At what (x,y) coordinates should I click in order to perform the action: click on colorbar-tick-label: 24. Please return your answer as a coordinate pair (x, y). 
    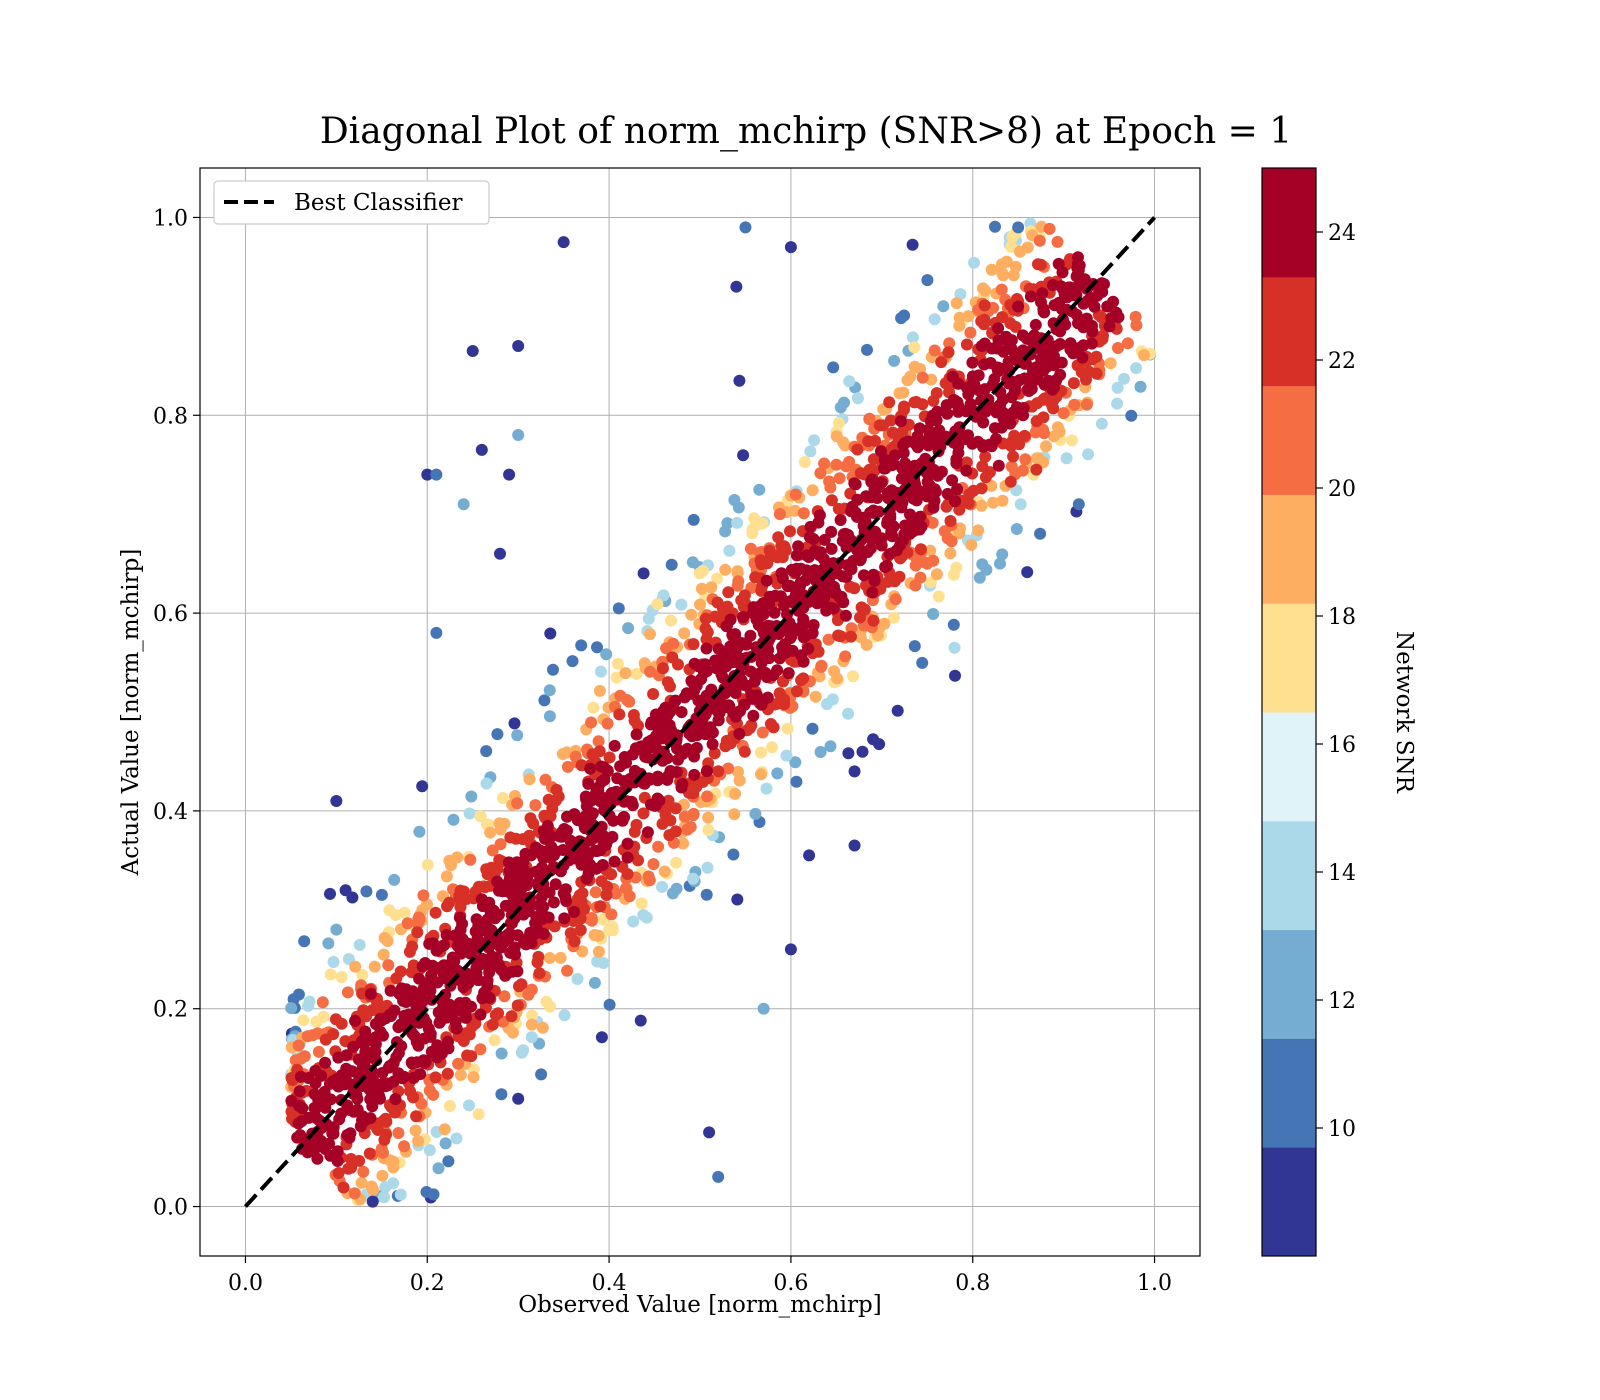
    Looking at the image, I should click on (1342, 233).